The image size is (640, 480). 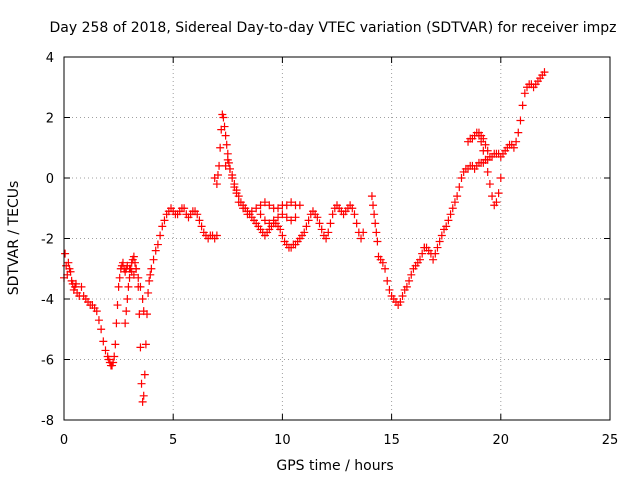 What do you see at coordinates (501, 440) in the screenshot?
I see `x-tick-label: 20` at bounding box center [501, 440].